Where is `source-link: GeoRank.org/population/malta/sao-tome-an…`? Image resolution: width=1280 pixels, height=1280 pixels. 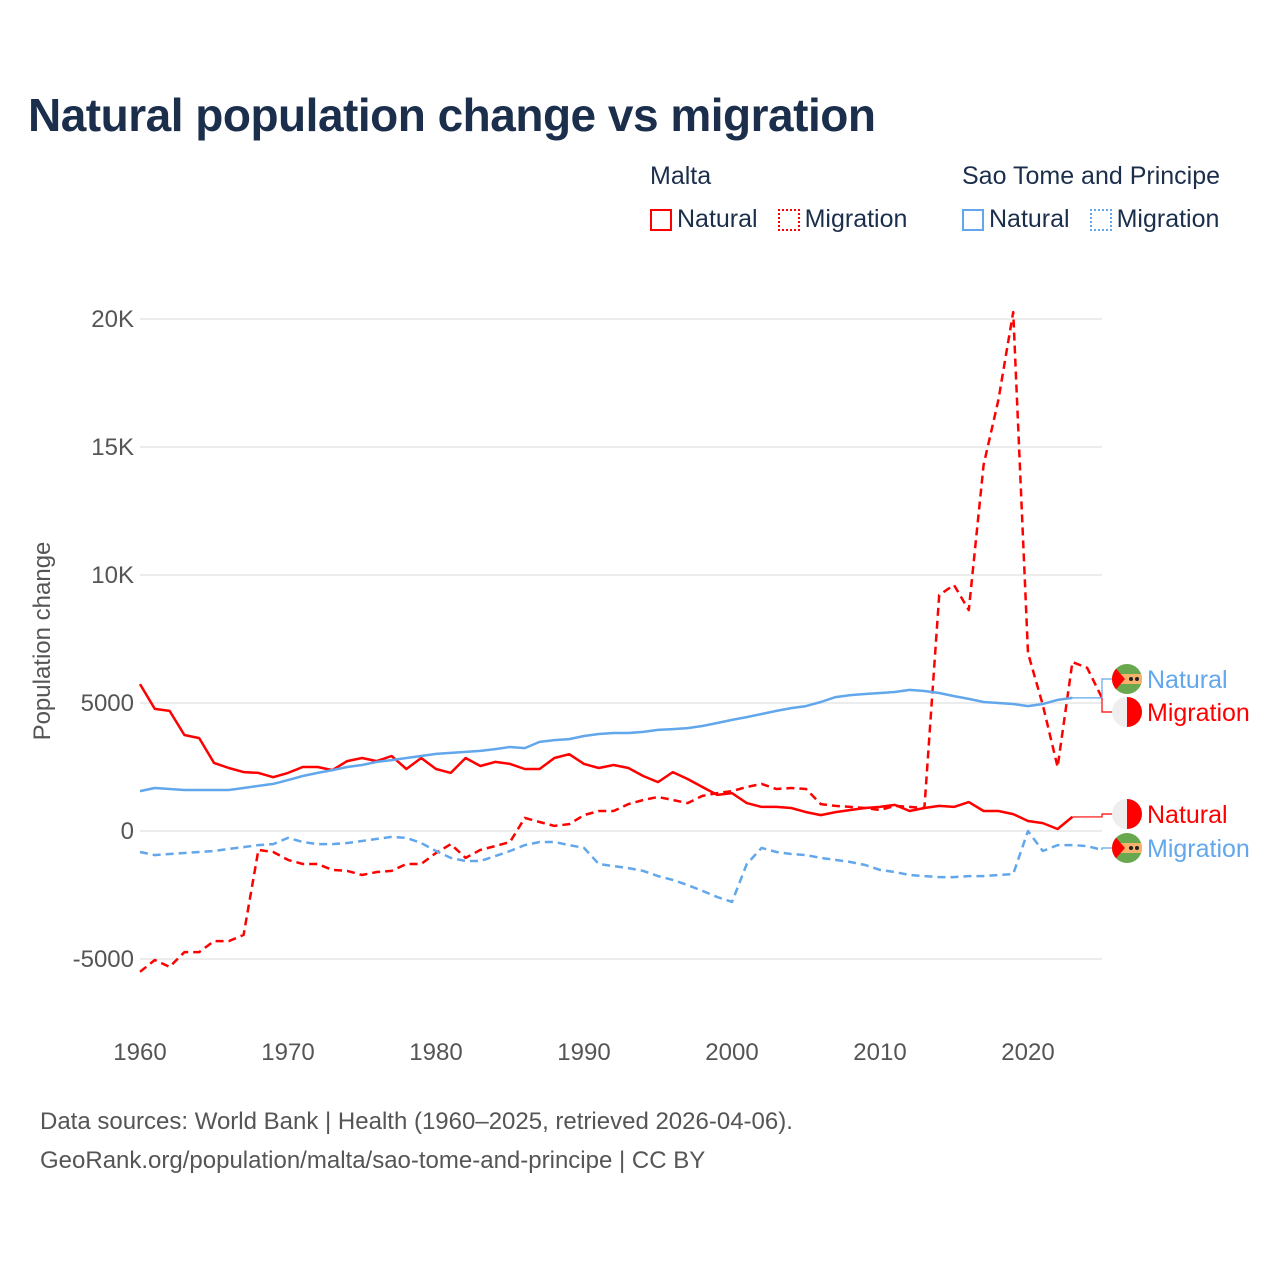 source-link: GeoRank.org/population/malta/sao-tome-an… is located at coordinates (373, 1160).